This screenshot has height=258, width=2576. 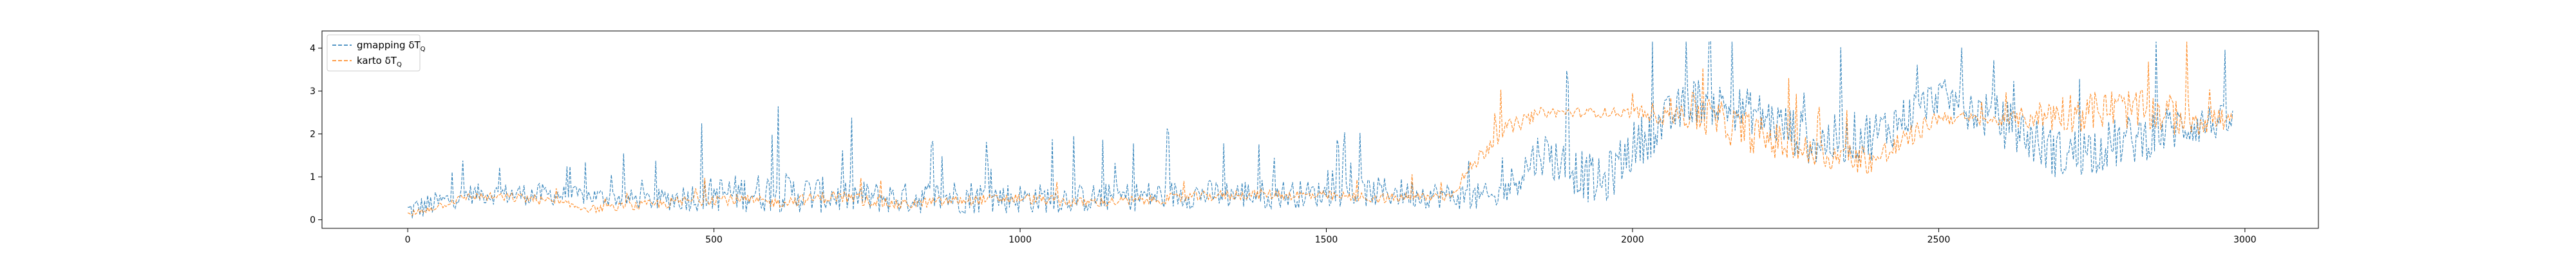 I want to click on x-axis: 0 500 1000 1500 2000 2500 3000, so click(x=1331, y=237).